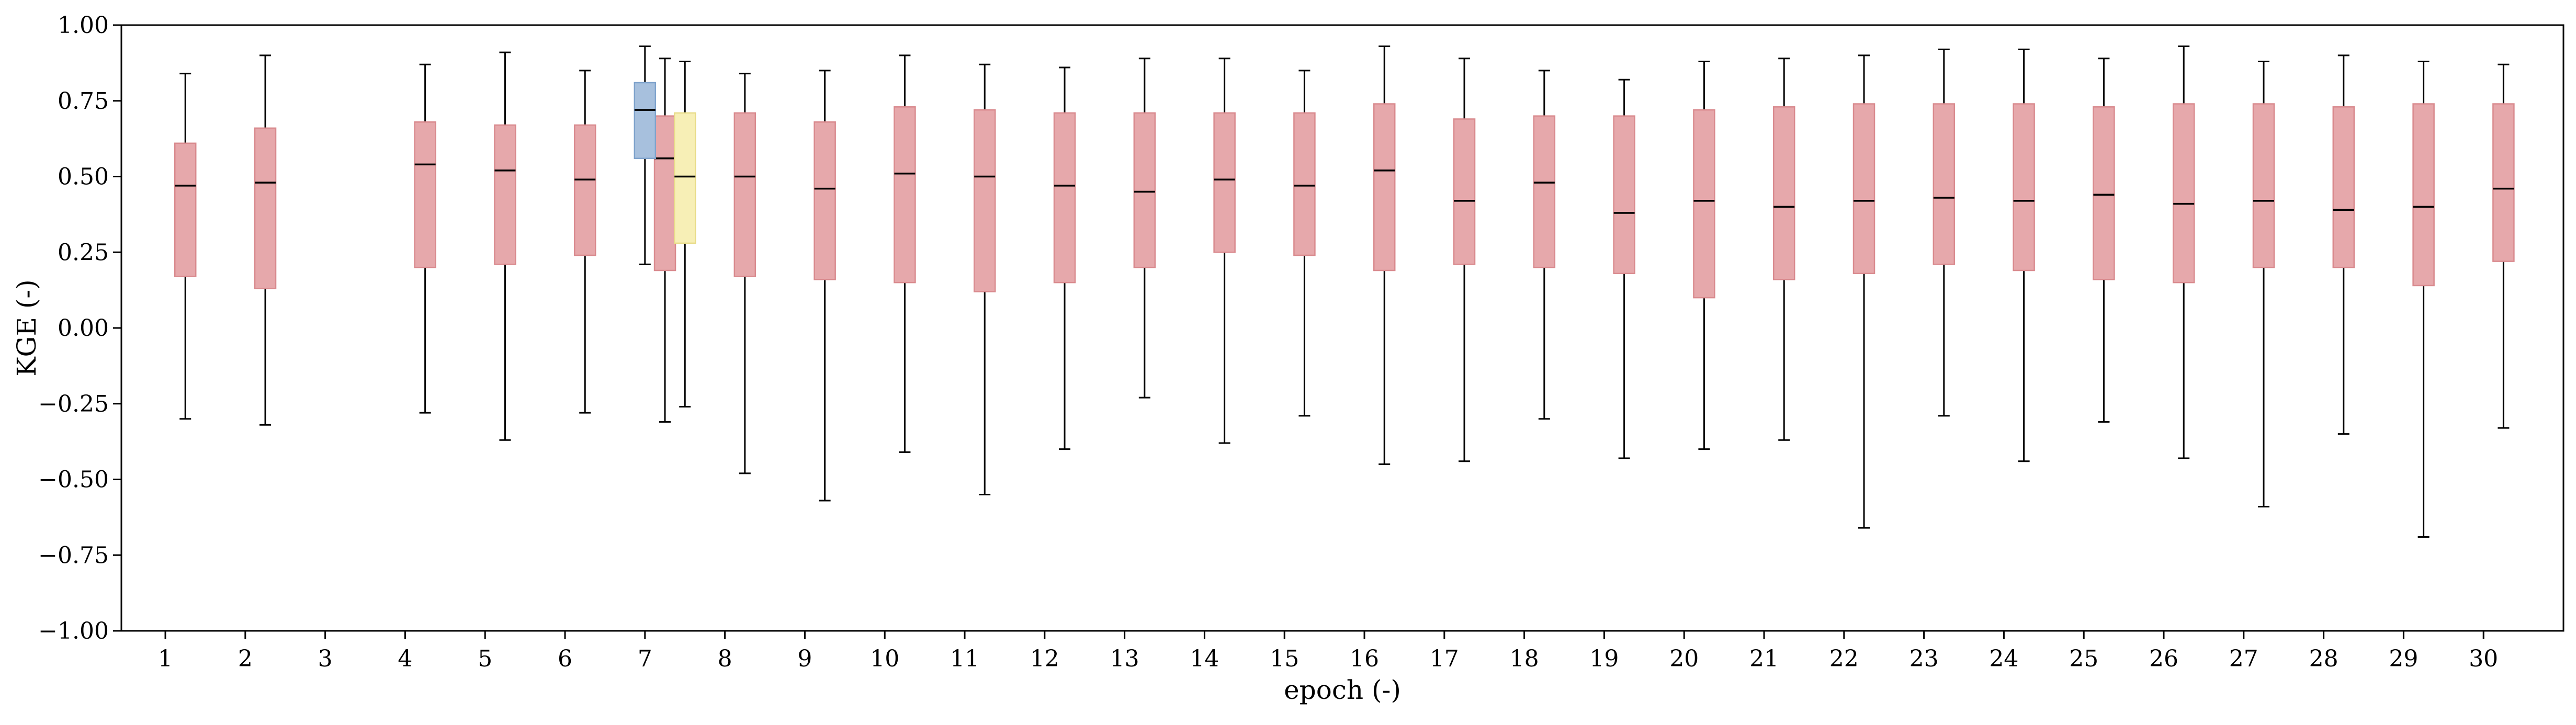 This screenshot has height=725, width=2576. What do you see at coordinates (84, 25) in the screenshot?
I see `y-tick-label: 1.00` at bounding box center [84, 25].